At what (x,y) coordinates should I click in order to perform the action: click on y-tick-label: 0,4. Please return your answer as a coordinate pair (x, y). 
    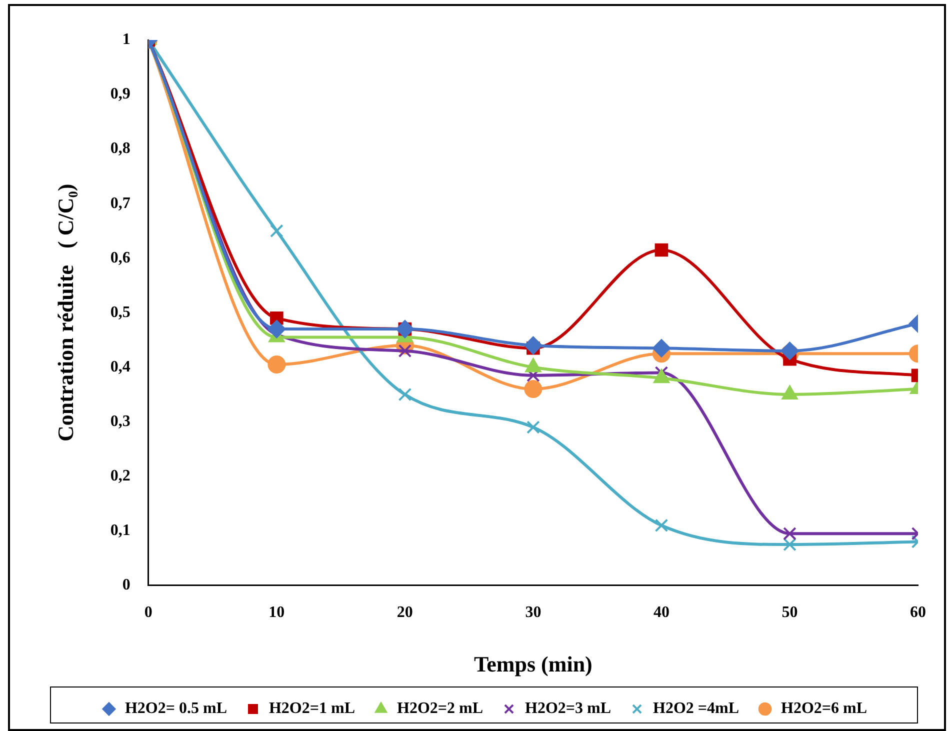
    Looking at the image, I should click on (120, 367).